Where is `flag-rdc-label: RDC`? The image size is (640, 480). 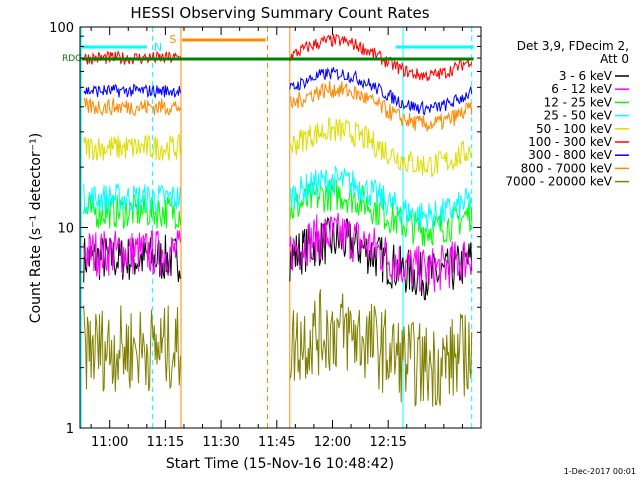 flag-rdc-label: RDC is located at coordinates (71, 59).